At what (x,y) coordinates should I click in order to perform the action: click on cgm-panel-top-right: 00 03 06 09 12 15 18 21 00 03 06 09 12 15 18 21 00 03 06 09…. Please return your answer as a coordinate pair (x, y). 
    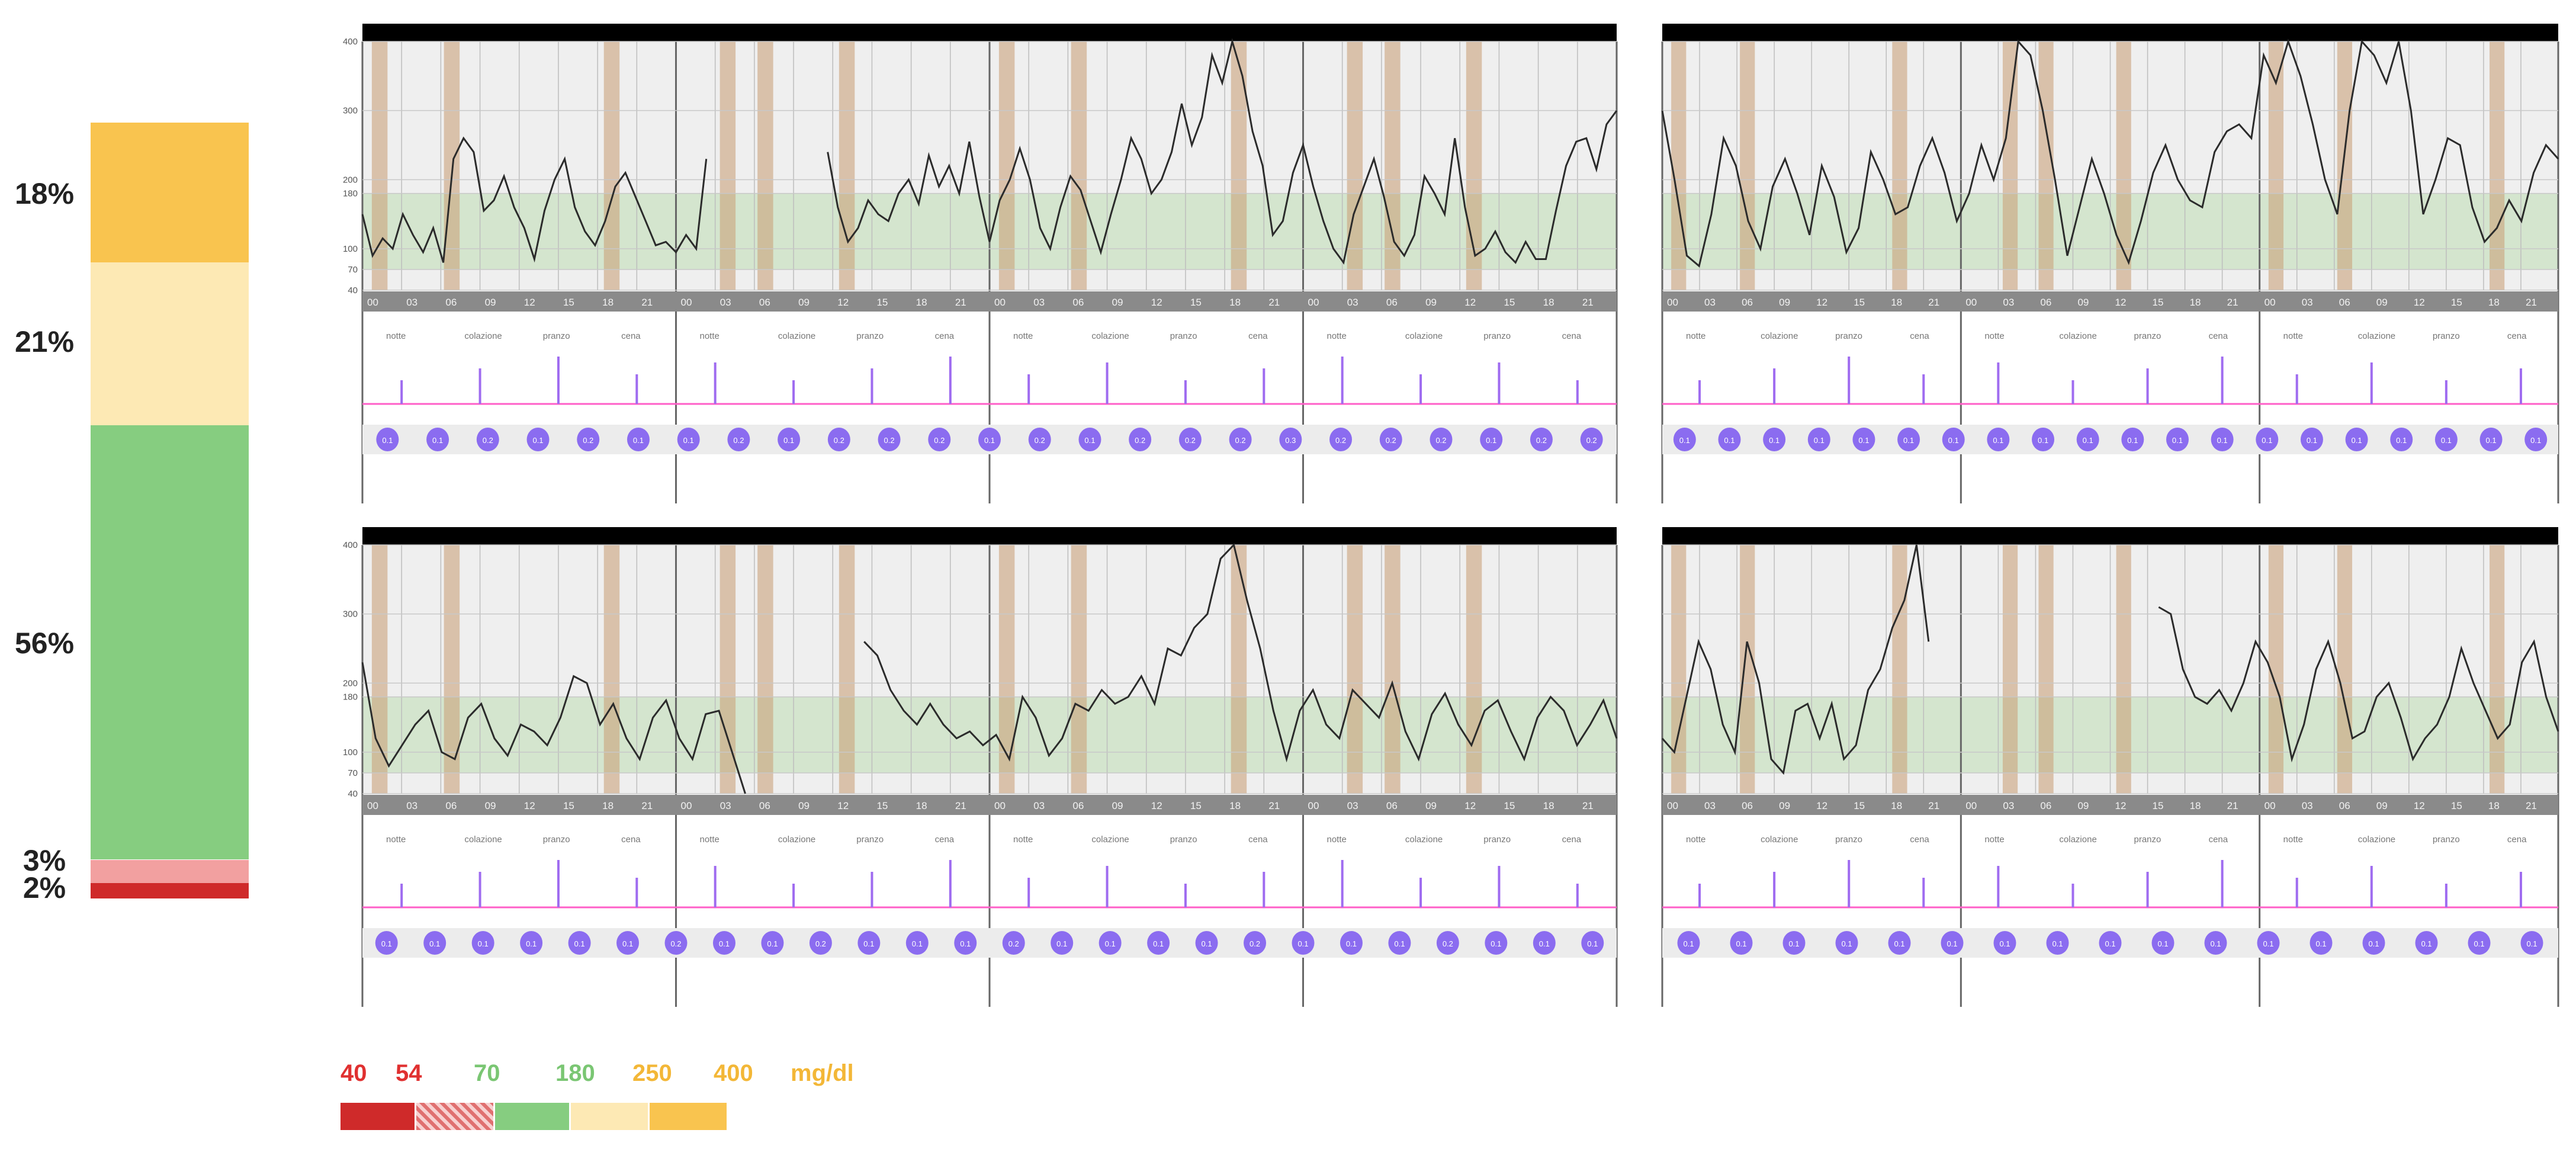
    Looking at the image, I should click on (2110, 263).